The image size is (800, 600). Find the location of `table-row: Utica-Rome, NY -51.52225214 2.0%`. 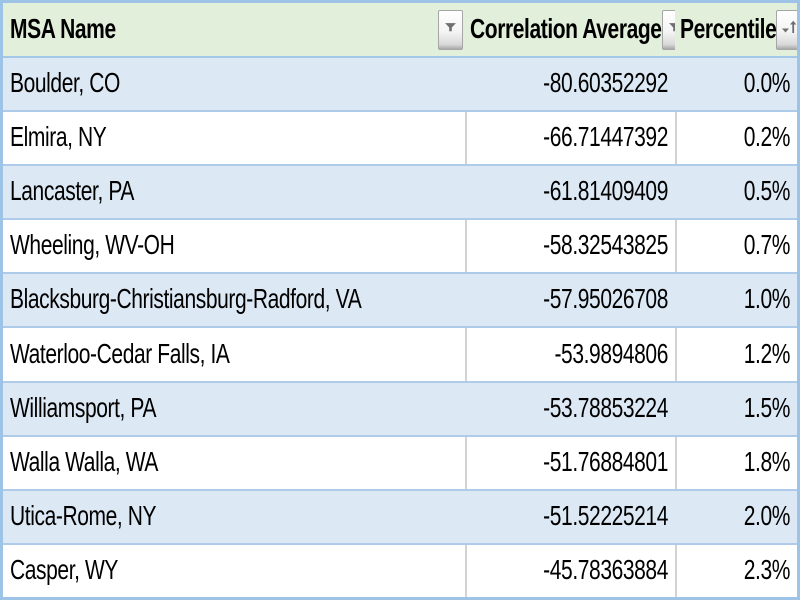

table-row: Utica-Rome, NY -51.52225214 2.0% is located at coordinates (400, 517).